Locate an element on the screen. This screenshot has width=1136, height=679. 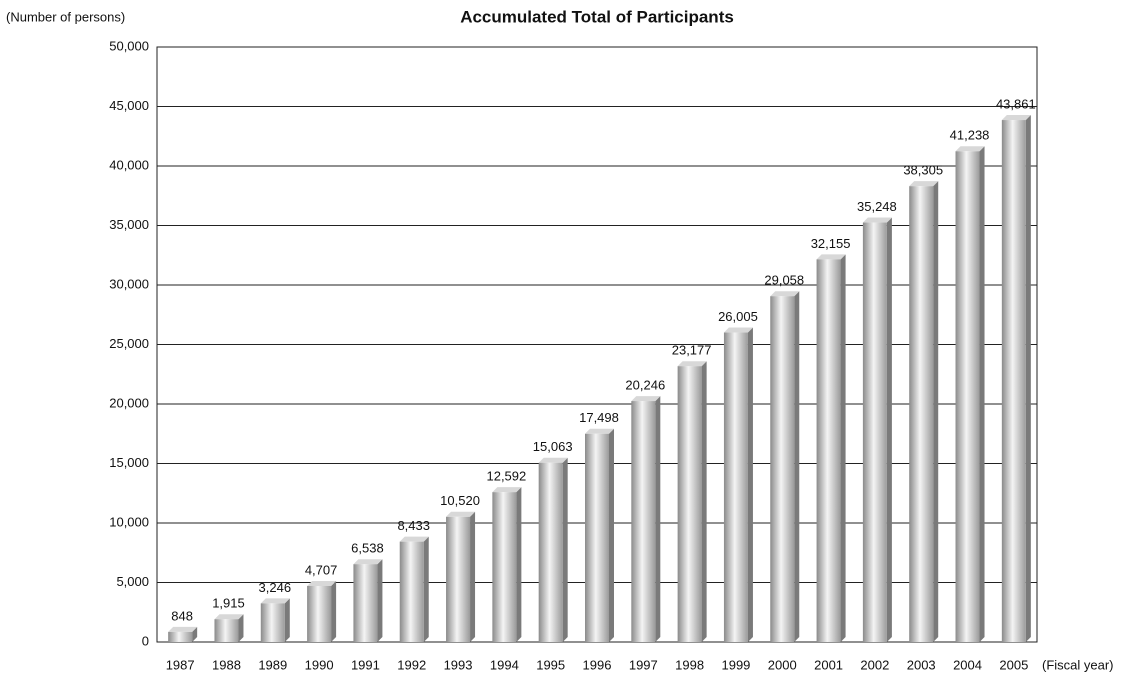
x-tick-label: 2003 is located at coordinates (921, 664).